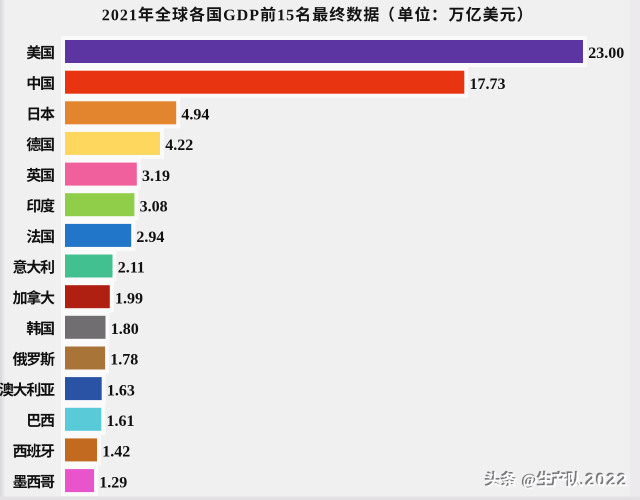  What do you see at coordinates (116, 452) in the screenshot?
I see `svg-text: 1.42` at bounding box center [116, 452].